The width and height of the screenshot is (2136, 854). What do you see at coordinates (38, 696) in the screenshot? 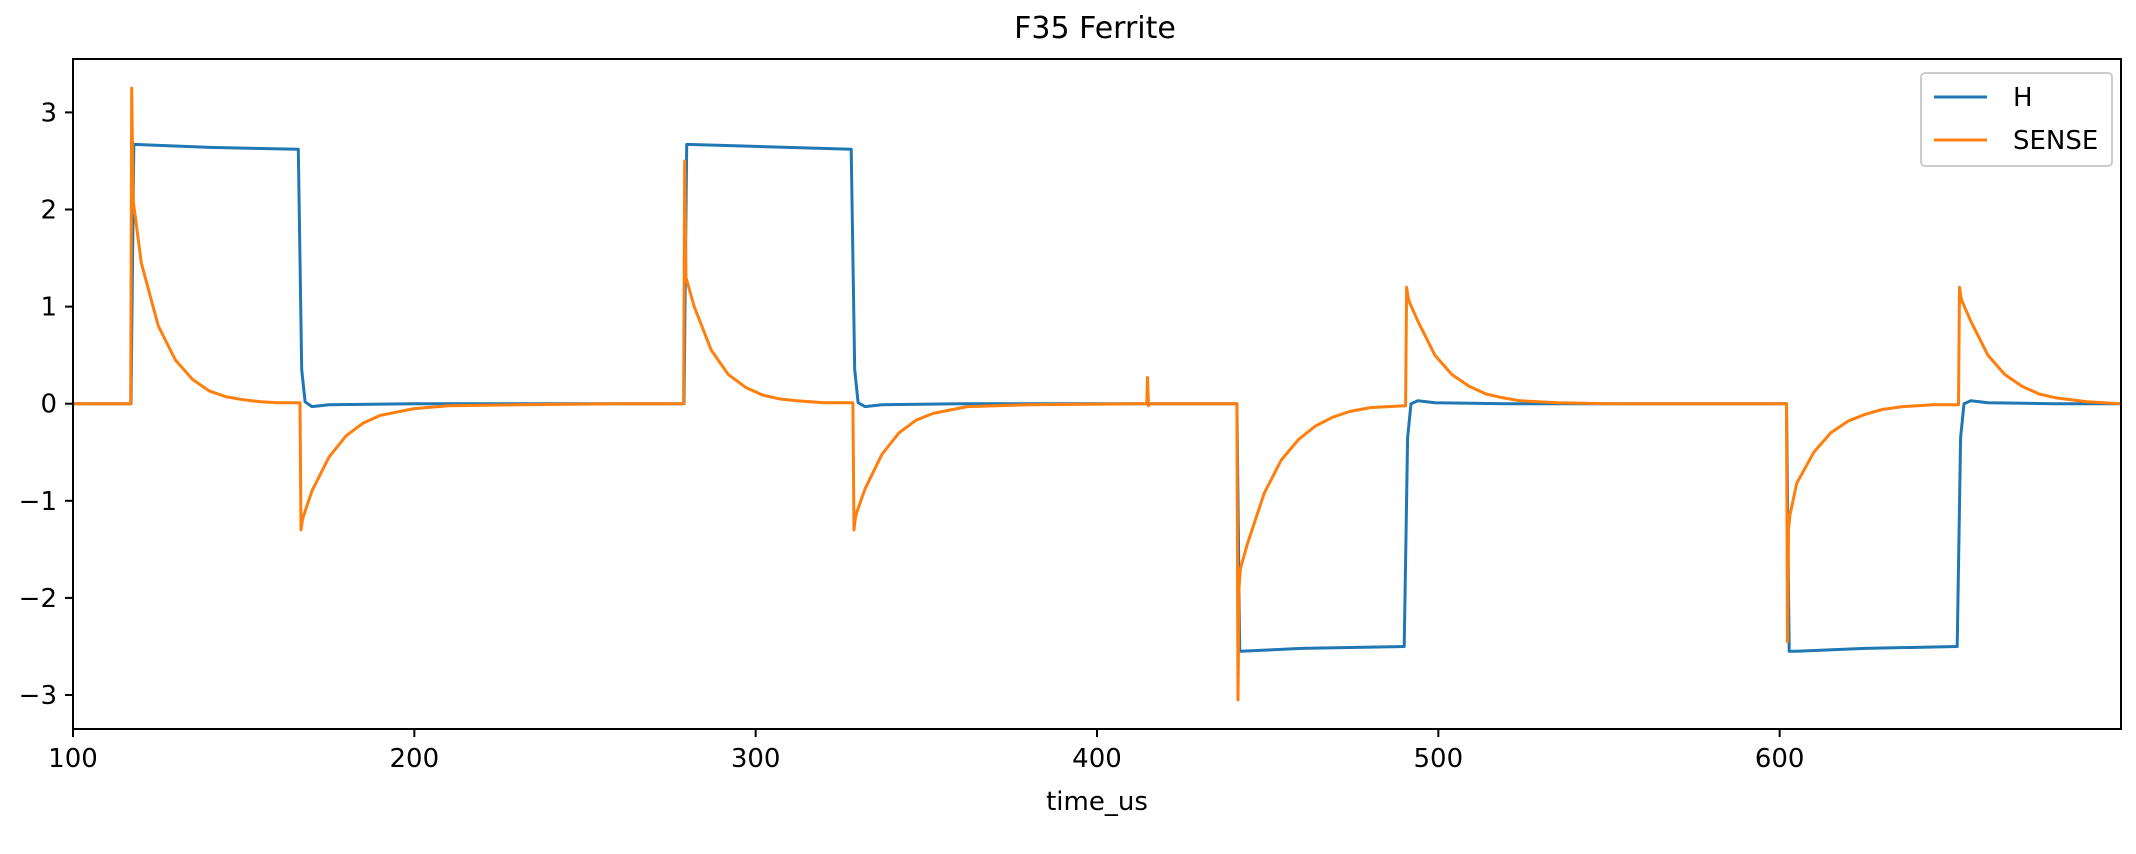
I see `y-tick-label: −3` at bounding box center [38, 696].